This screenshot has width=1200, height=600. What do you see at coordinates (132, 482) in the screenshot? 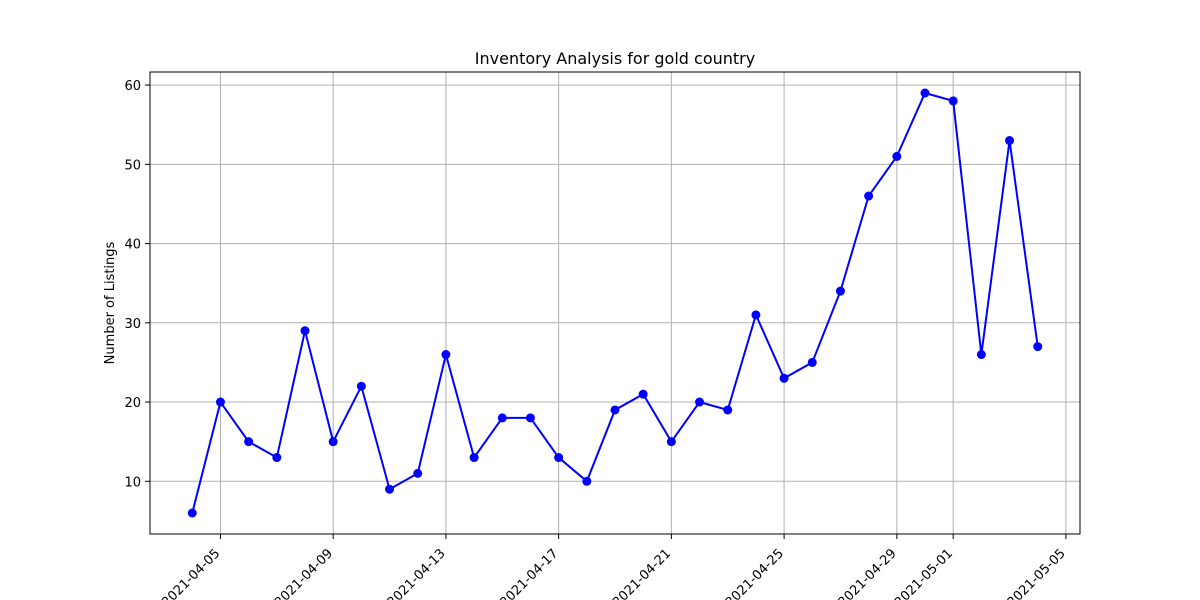
I see `y-tick-label: 10` at bounding box center [132, 482].